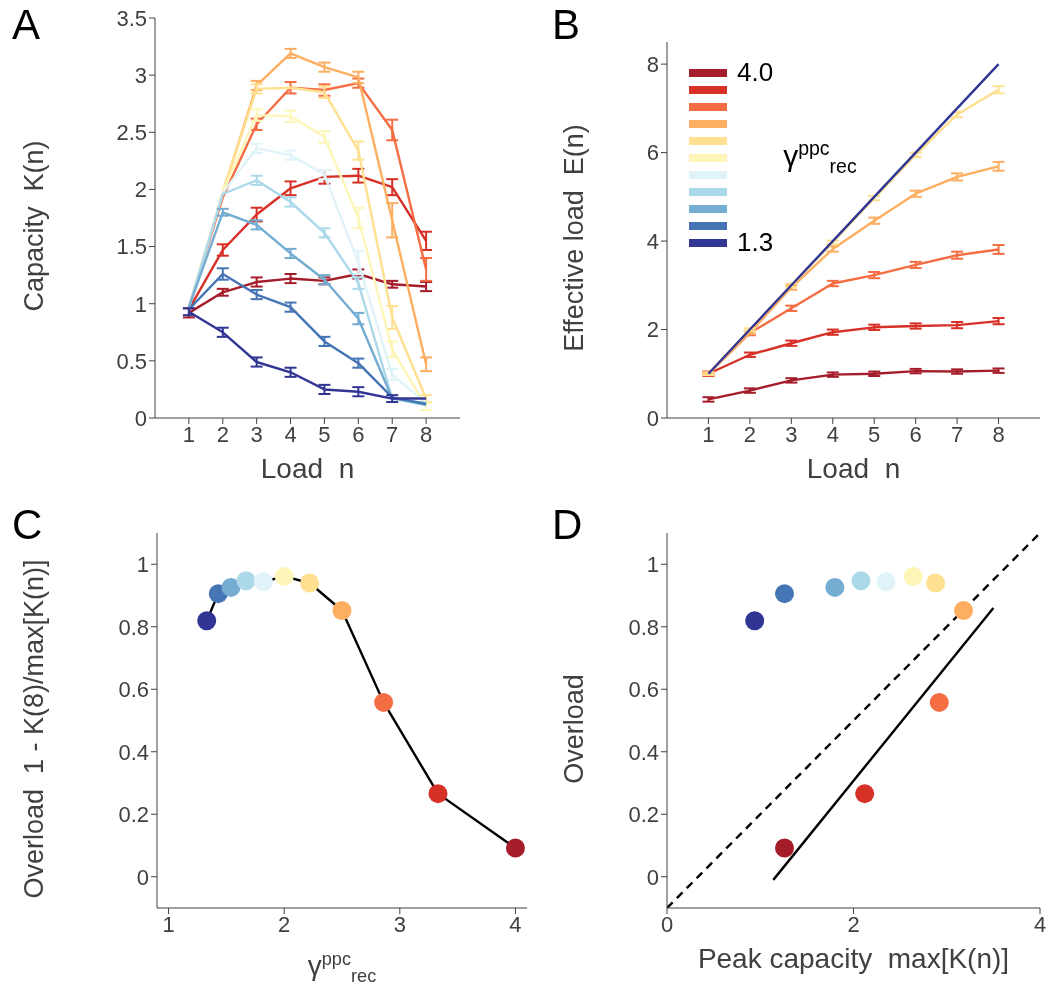 The image size is (1048, 1008). Describe the element at coordinates (34, 728) in the screenshot. I see `y-axis-title: Overload 1 - K(8)/max[K(n)]` at that location.